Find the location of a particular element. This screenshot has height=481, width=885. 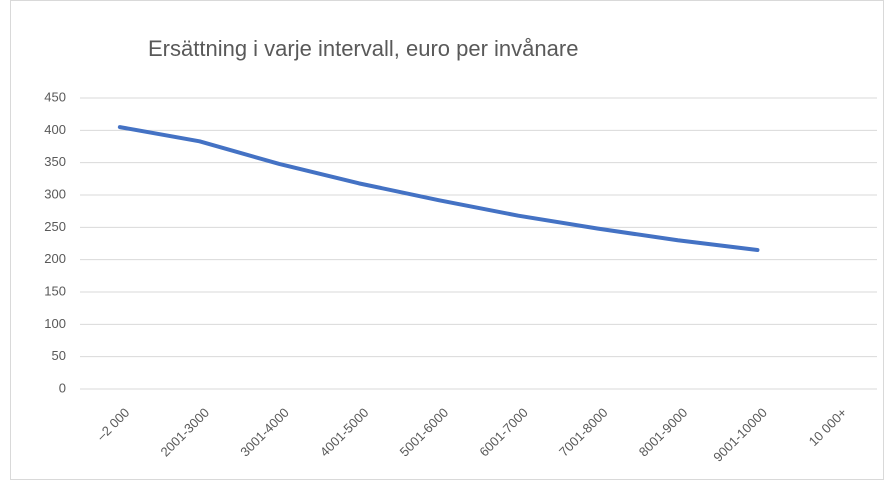

y-tick-label: 350 is located at coordinates (55, 161).